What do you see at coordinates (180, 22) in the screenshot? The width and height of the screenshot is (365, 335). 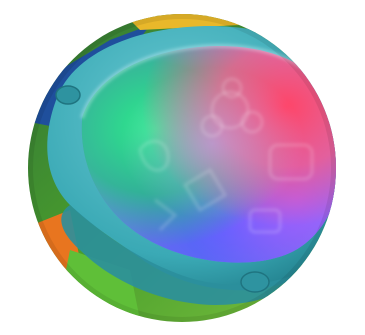 I see `yellow-toy-part` at bounding box center [180, 22].